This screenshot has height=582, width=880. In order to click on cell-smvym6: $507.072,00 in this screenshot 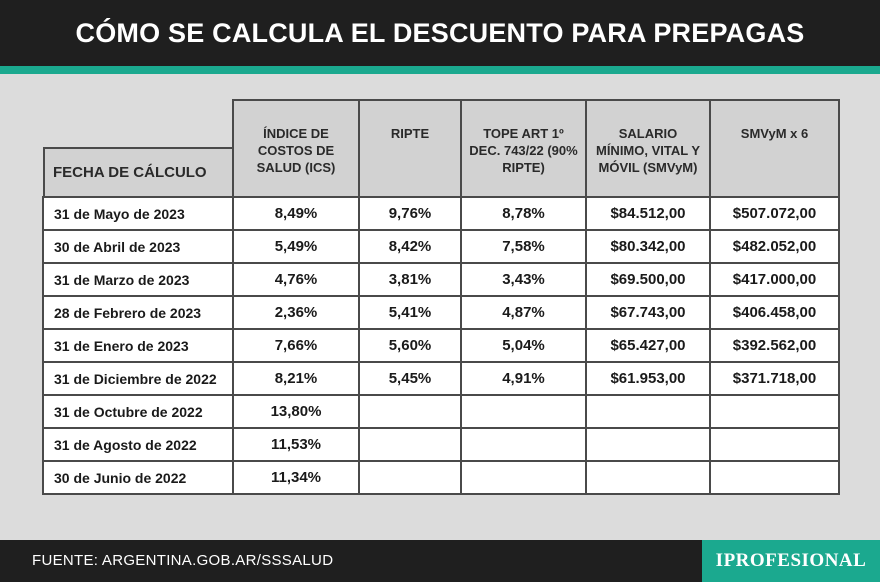, I will do `click(774, 213)`.